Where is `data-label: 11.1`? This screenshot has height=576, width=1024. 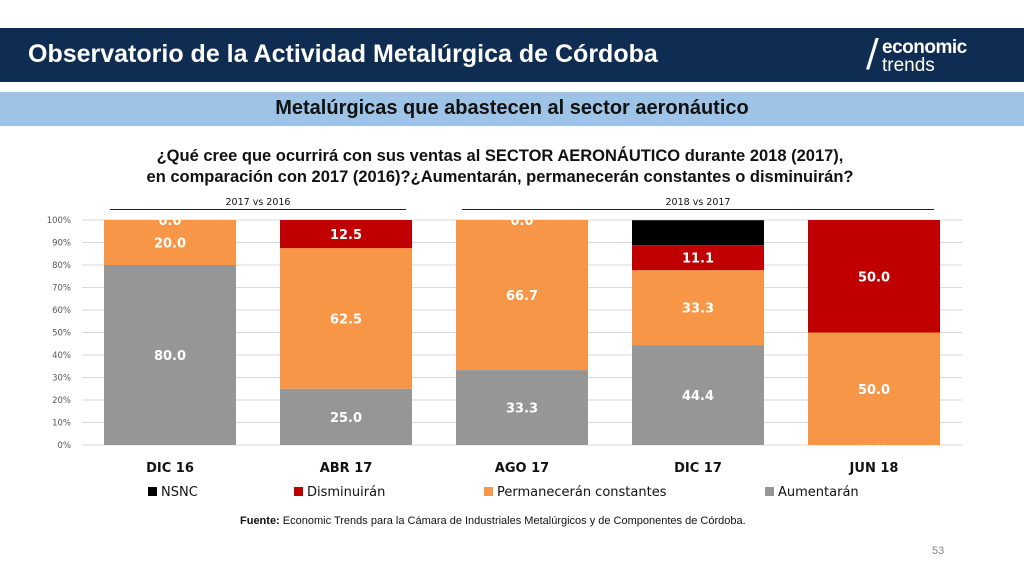 data-label: 11.1 is located at coordinates (698, 259).